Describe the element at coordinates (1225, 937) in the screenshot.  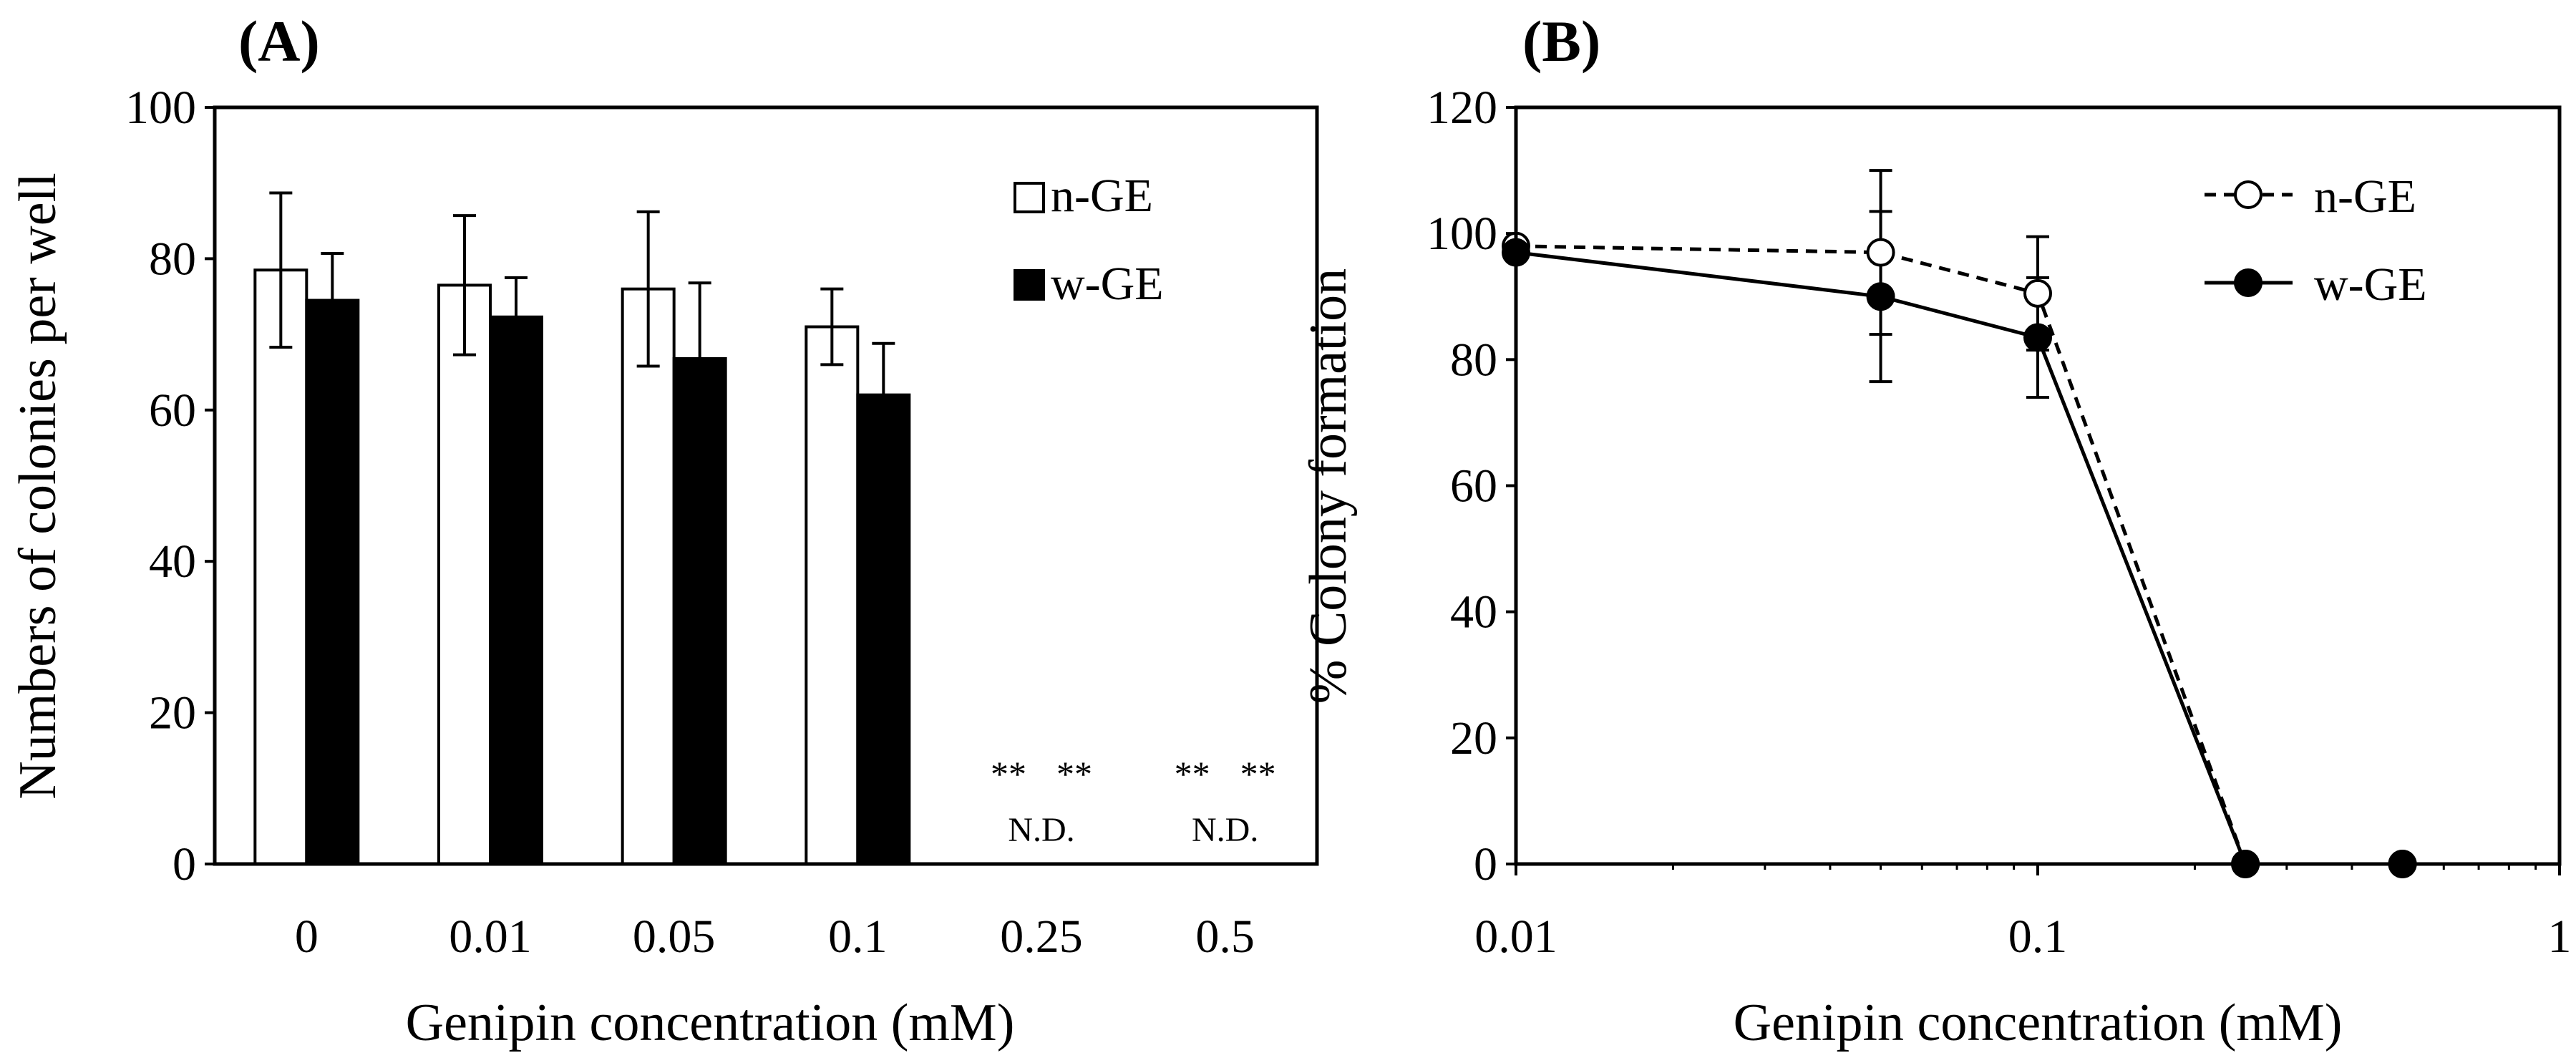
I see `x-tick-label: 0.5` at that location.